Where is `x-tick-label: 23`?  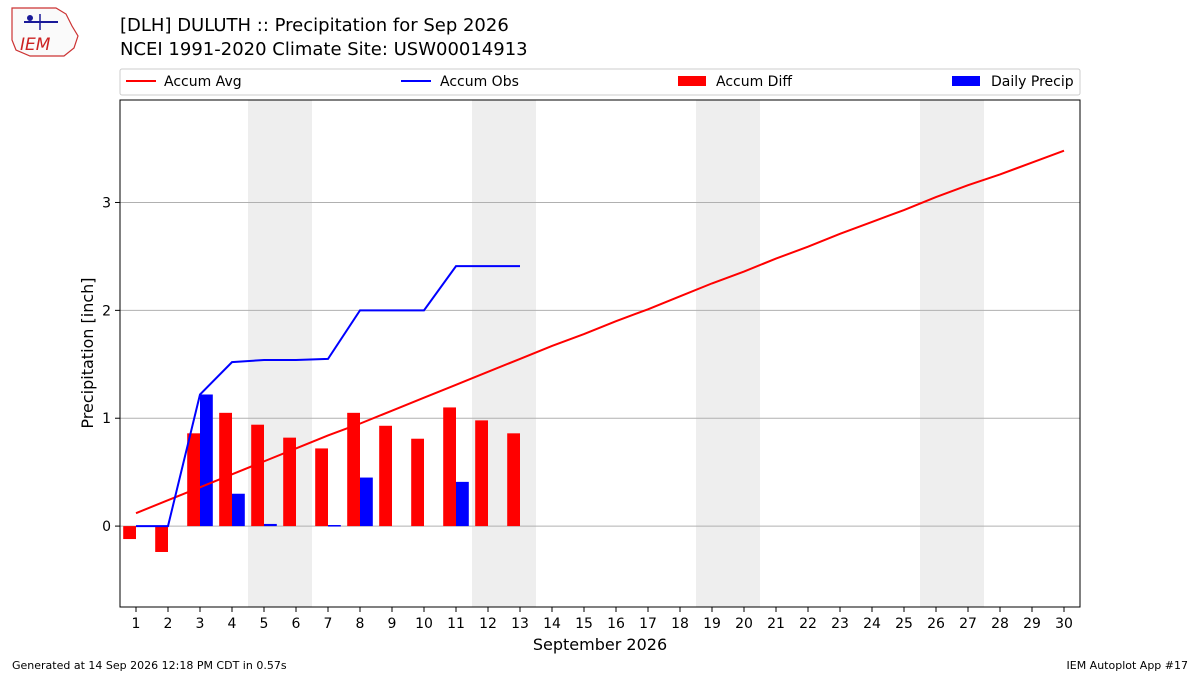
x-tick-label: 23 is located at coordinates (840, 624).